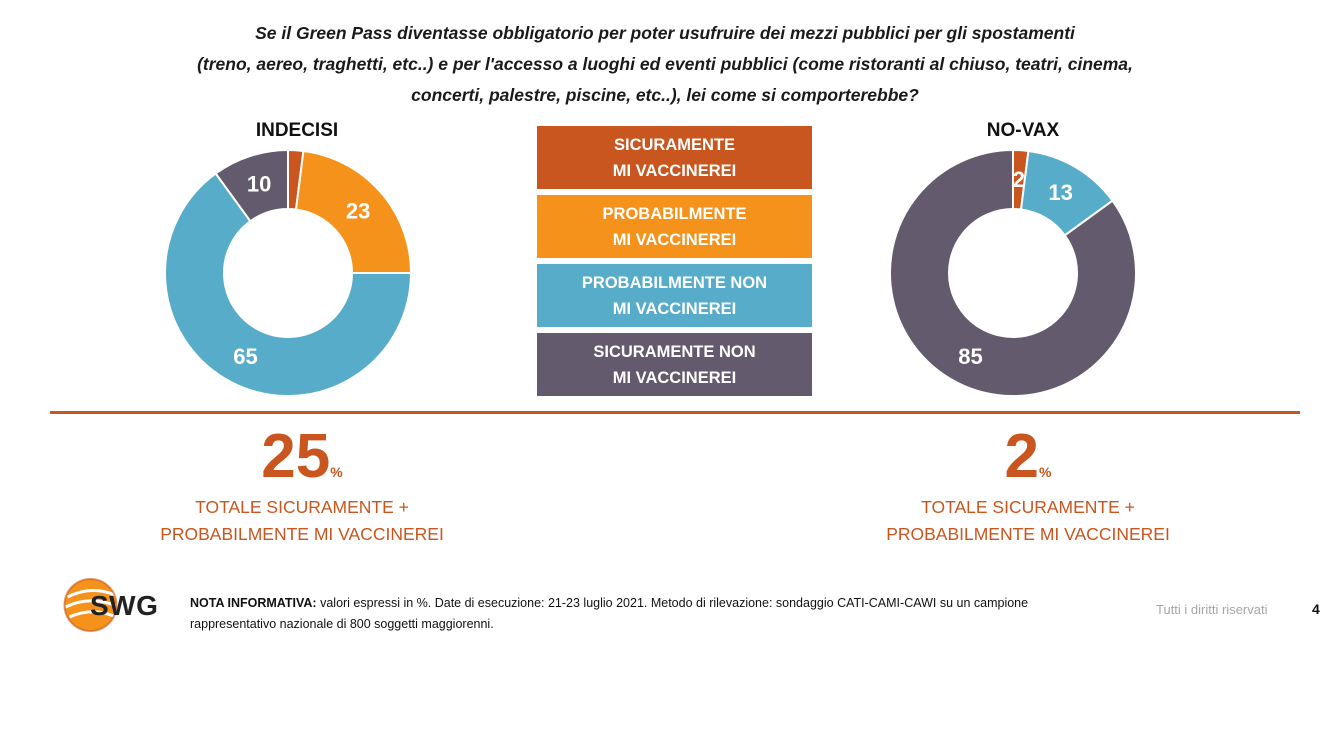 The height and width of the screenshot is (740, 1337). What do you see at coordinates (253, 603) in the screenshot?
I see `note-label: NOTA INFORMATIVA:` at bounding box center [253, 603].